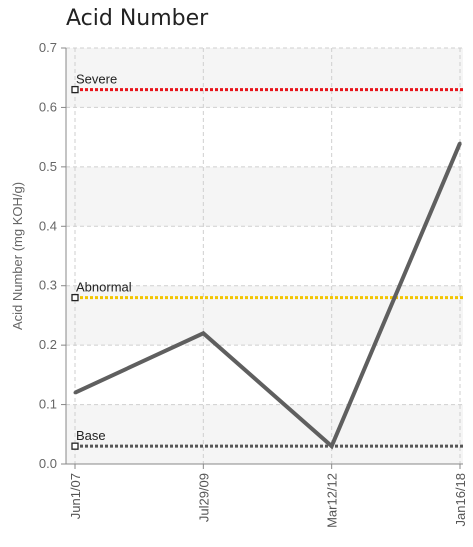 This screenshot has height=547, width=473. I want to click on y-axis-title: Acid Number (mg KOH/g), so click(17, 256).